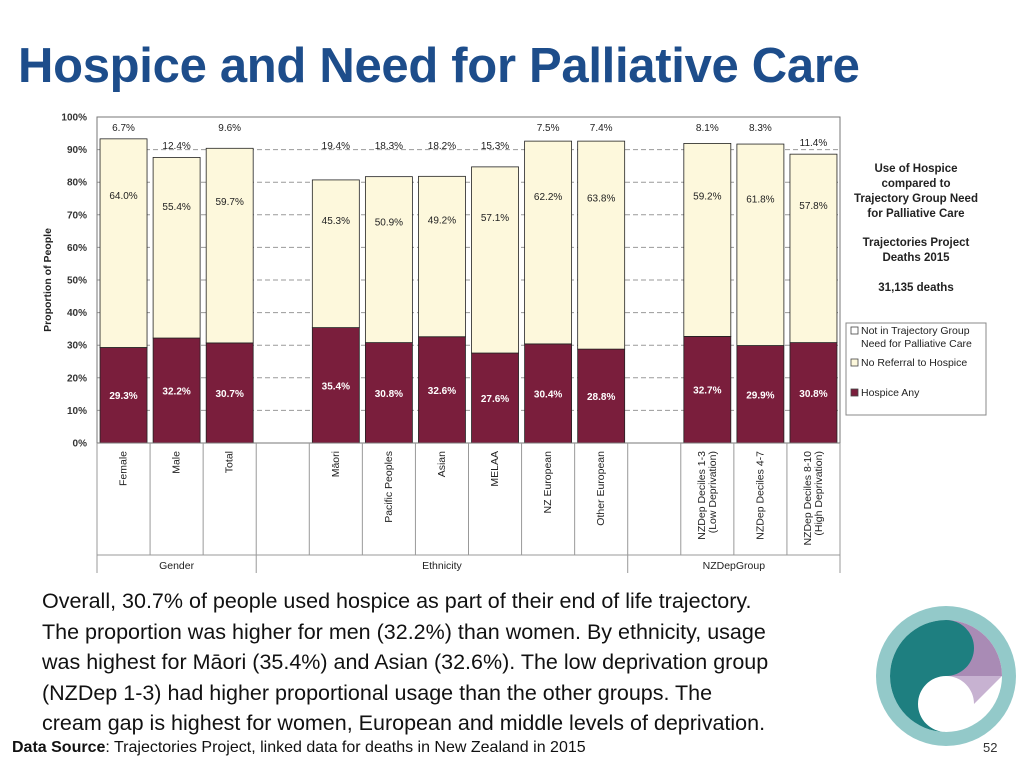 The width and height of the screenshot is (1024, 768). Describe the element at coordinates (77, 281) in the screenshot. I see `y-tick-label: 50%` at that location.